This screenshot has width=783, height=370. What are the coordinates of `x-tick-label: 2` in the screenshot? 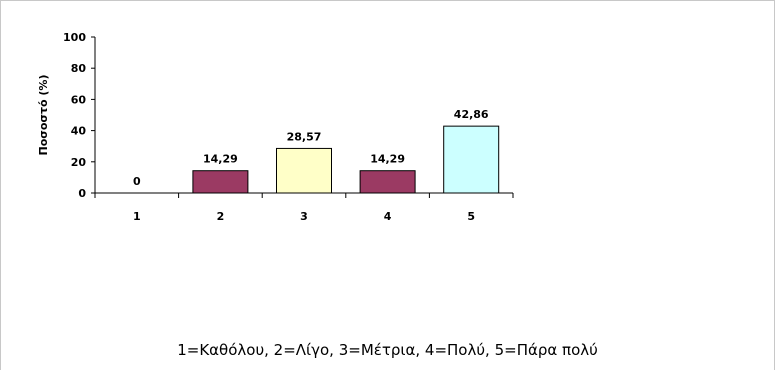 It's located at (221, 216).